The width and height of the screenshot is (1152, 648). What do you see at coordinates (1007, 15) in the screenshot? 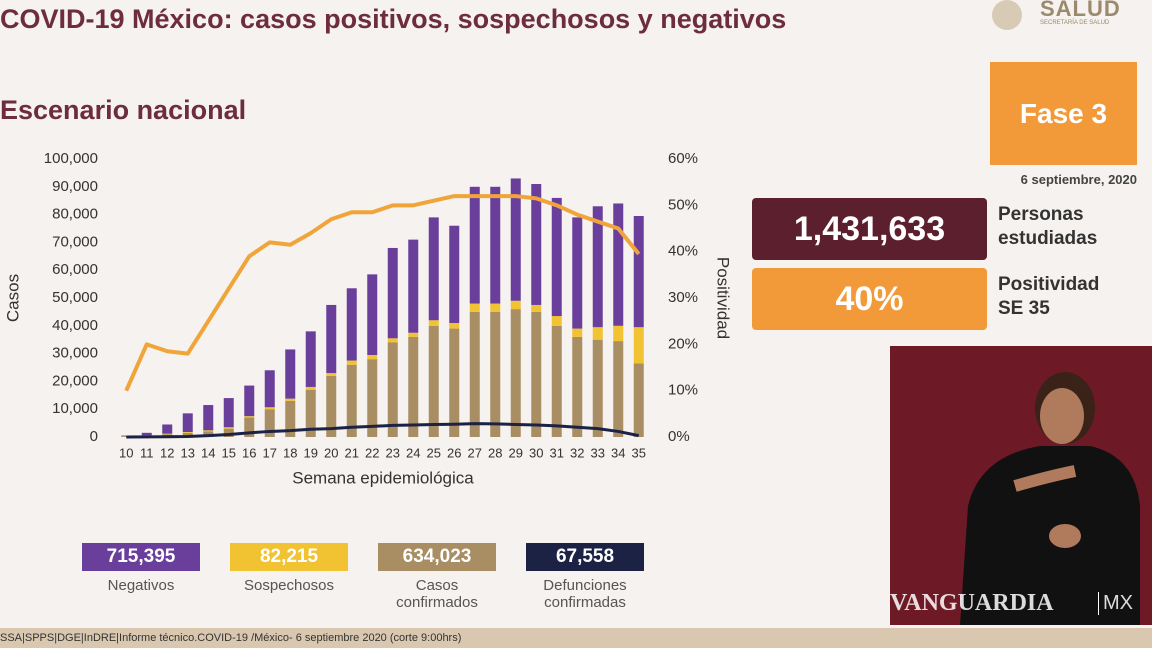
I see `logo-emblem` at bounding box center [1007, 15].